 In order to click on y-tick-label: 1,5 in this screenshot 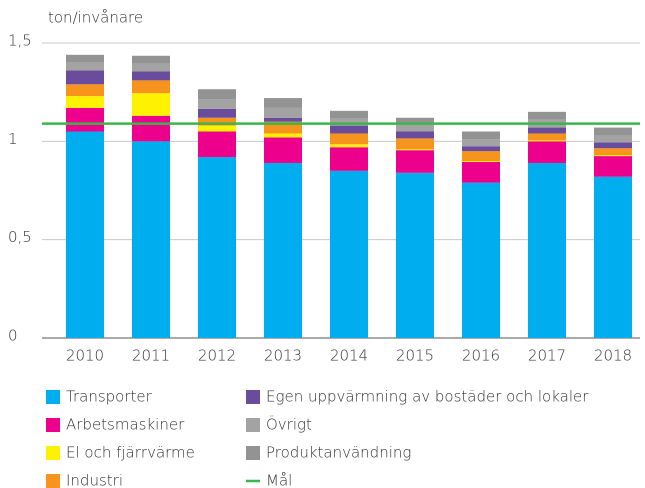, I will do `click(20, 41)`.